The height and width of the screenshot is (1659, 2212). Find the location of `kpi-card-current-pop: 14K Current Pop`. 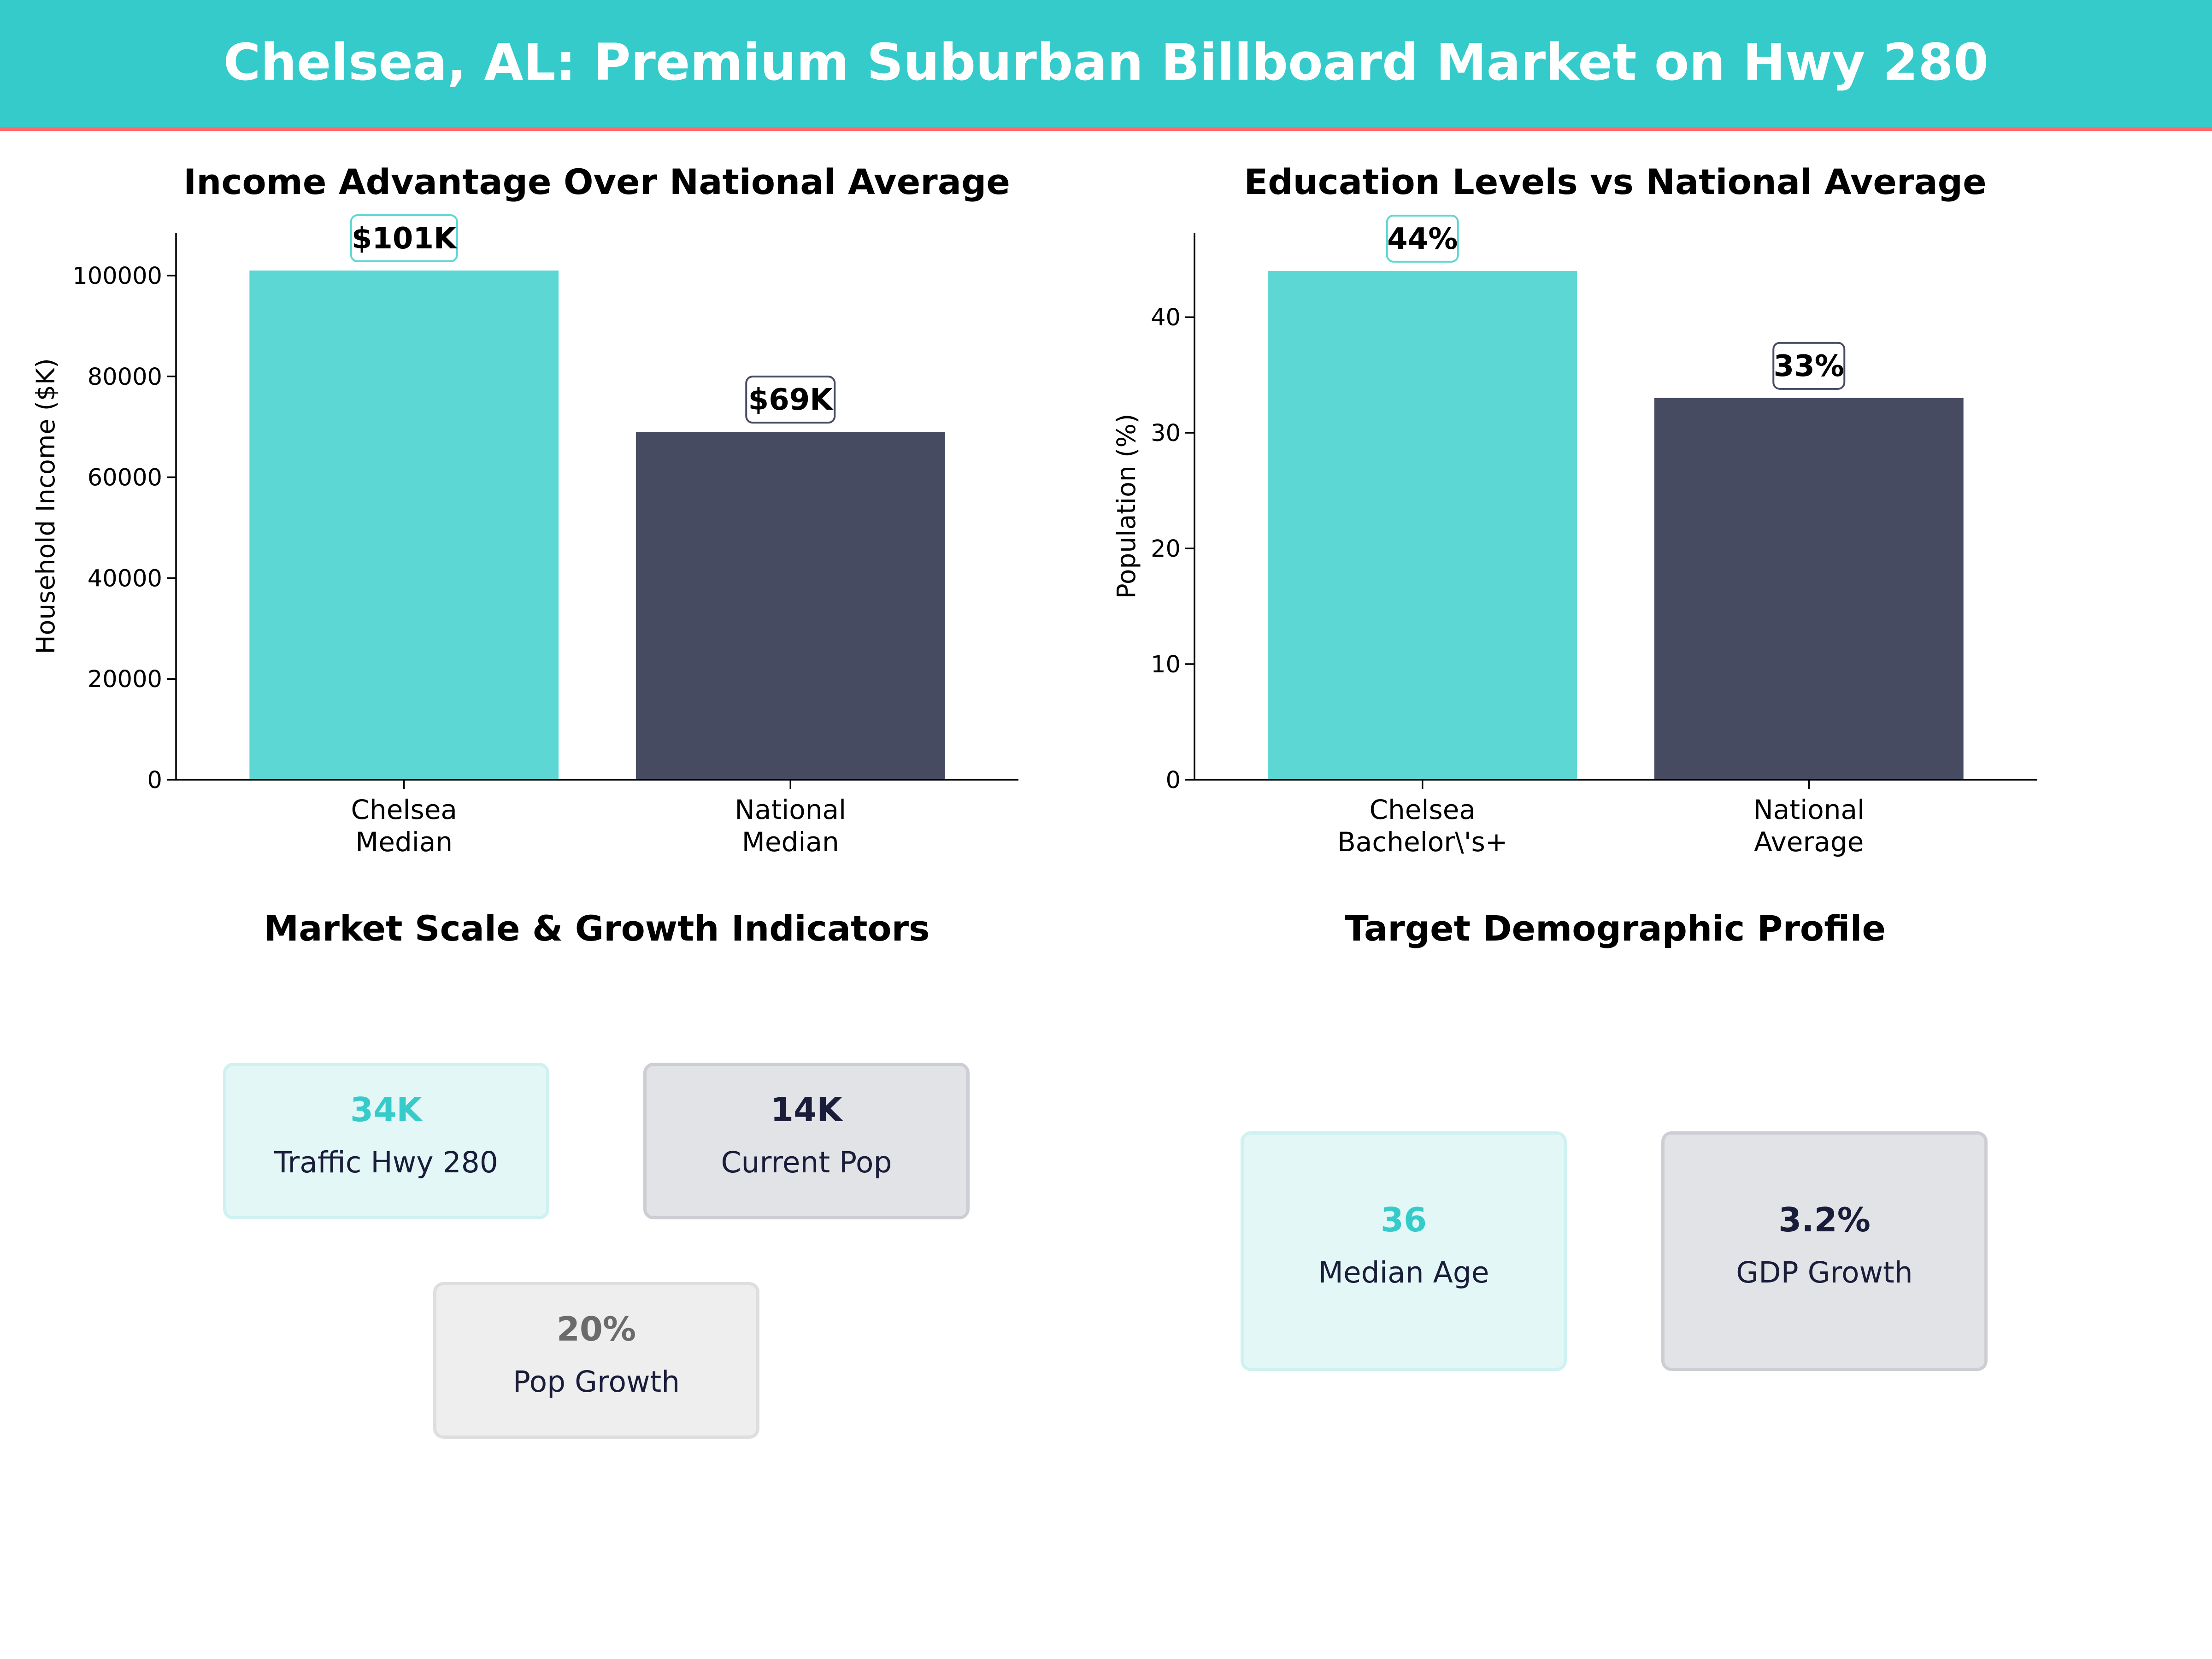

kpi-card-current-pop: 14K Current Pop is located at coordinates (806, 1141).